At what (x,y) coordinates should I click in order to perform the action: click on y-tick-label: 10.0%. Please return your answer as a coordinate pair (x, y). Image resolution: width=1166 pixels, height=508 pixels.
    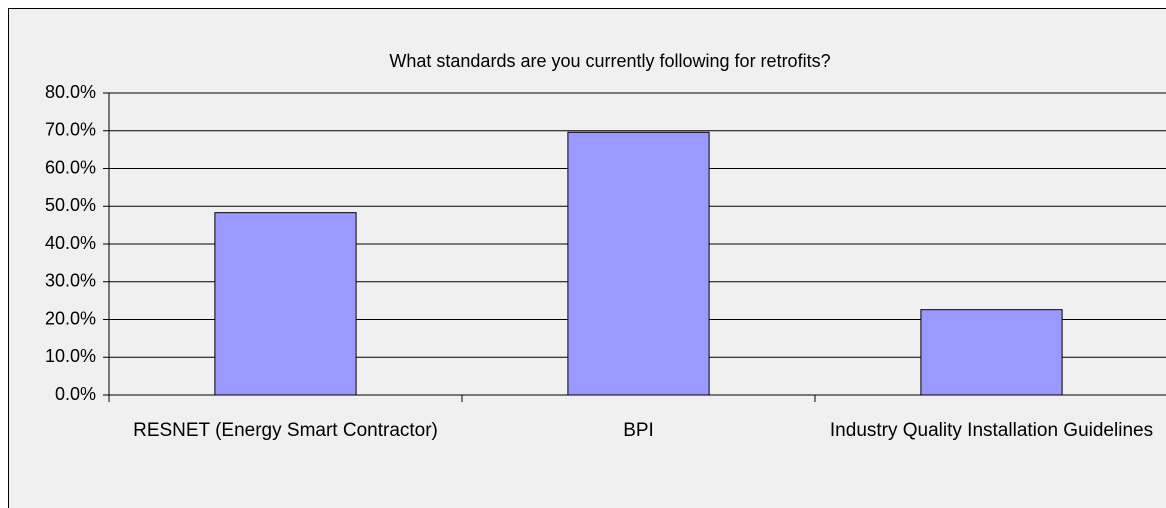
    Looking at the image, I should click on (70, 356).